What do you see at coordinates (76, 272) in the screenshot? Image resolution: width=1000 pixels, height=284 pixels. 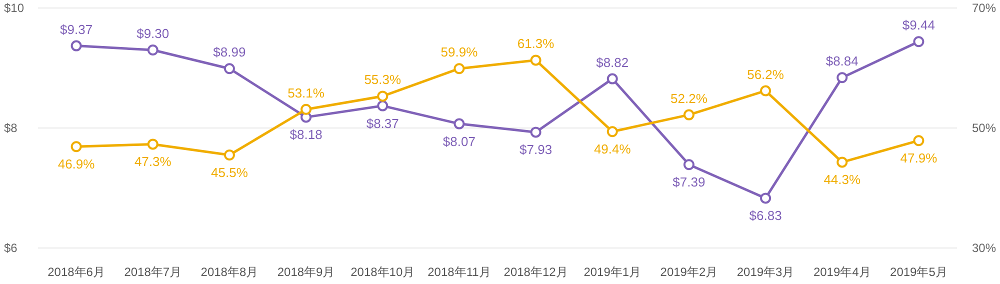 I see `x-tick-label: 2018年6月` at bounding box center [76, 272].